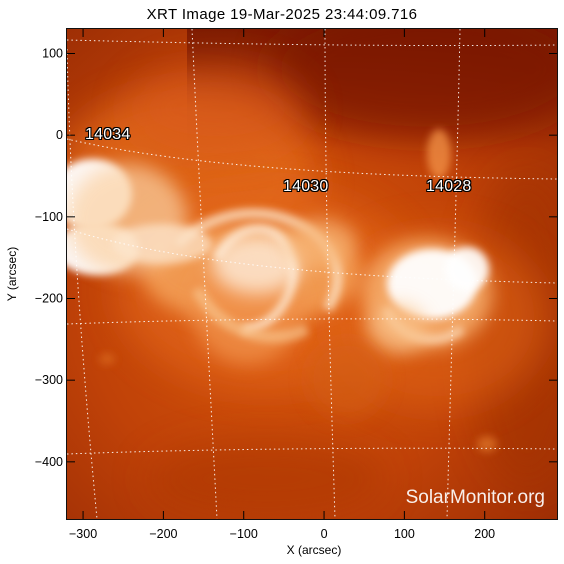  Describe the element at coordinates (52, 54) in the screenshot. I see `y-tick-label: 100` at that location.